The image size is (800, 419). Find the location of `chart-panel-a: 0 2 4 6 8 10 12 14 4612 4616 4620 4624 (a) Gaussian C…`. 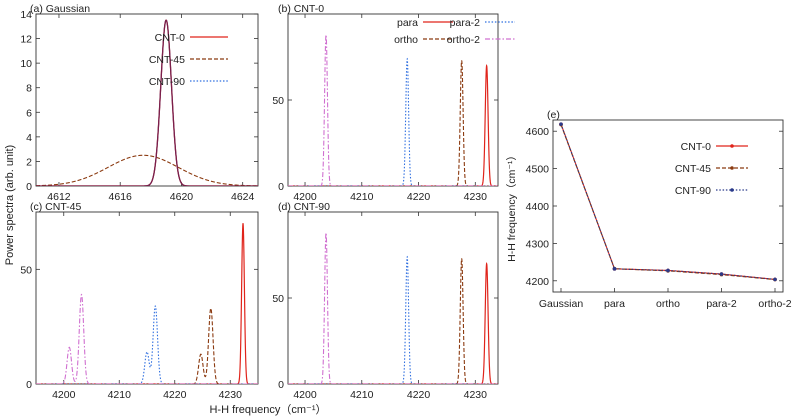

chart-panel-a: 0 2 4 6 8 10 12 14 4612 4616 4620 4624 (a) Gaussian C… is located at coordinates (139, 103).